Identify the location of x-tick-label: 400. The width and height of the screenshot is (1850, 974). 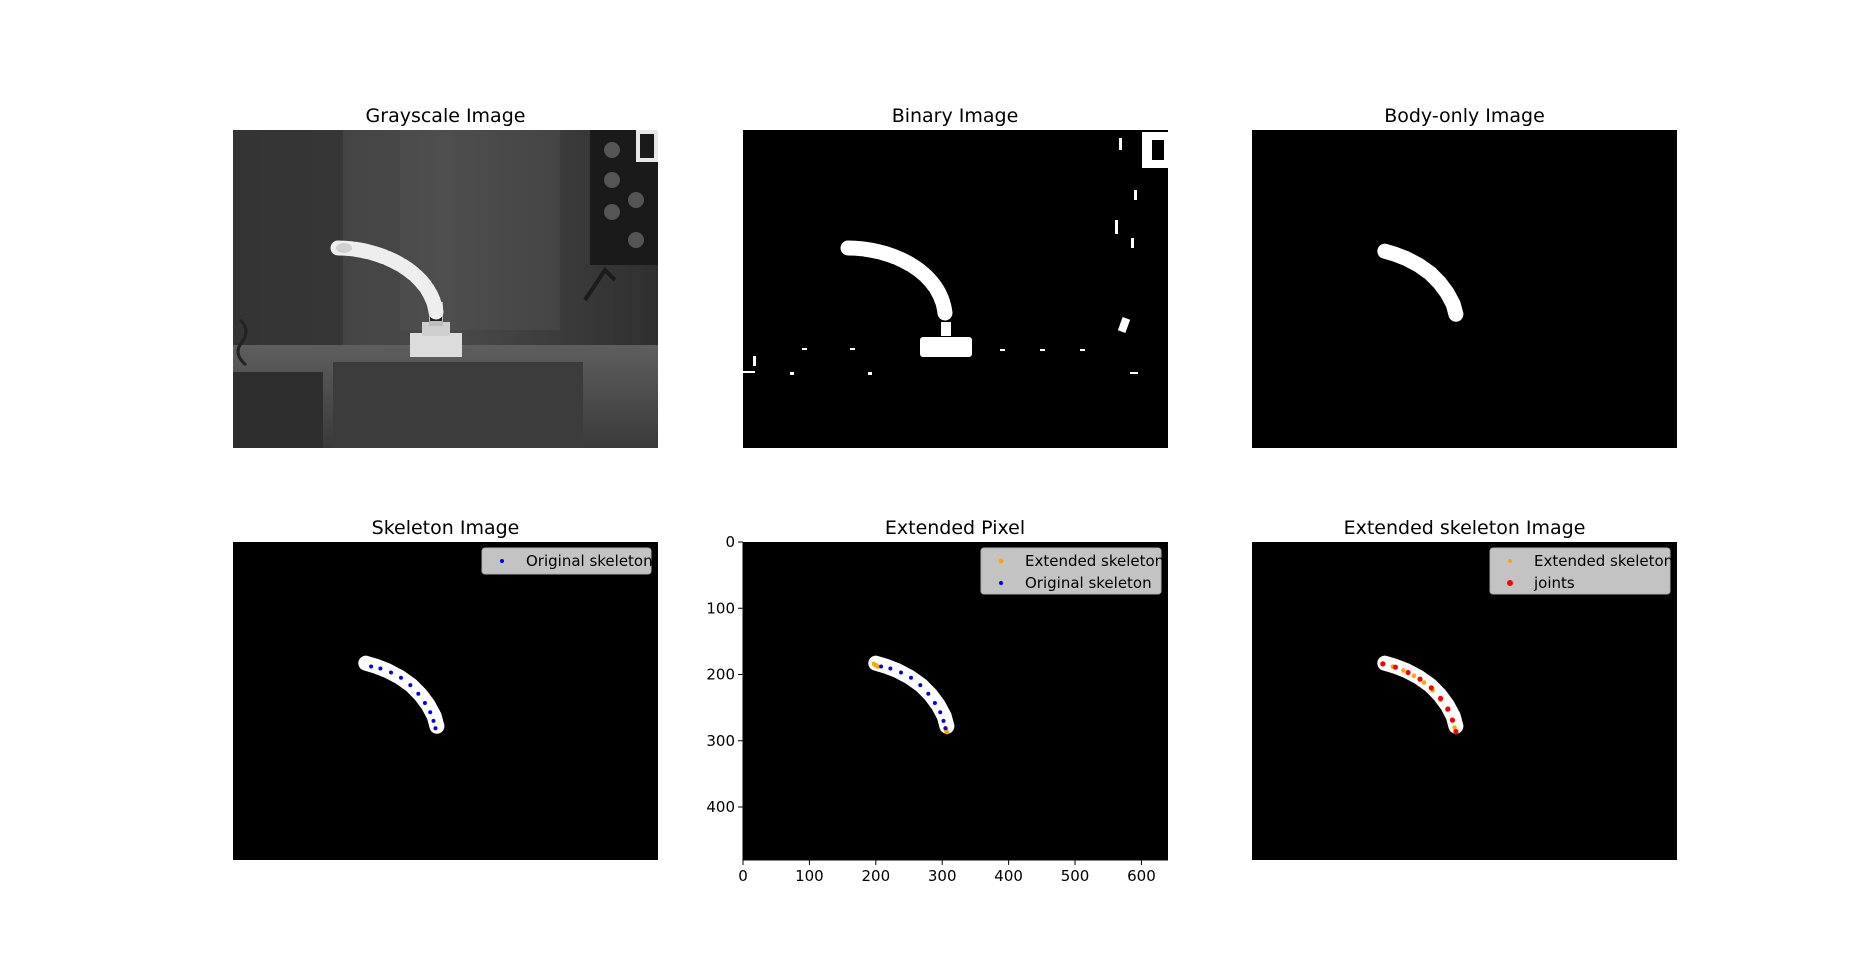
(1008, 876).